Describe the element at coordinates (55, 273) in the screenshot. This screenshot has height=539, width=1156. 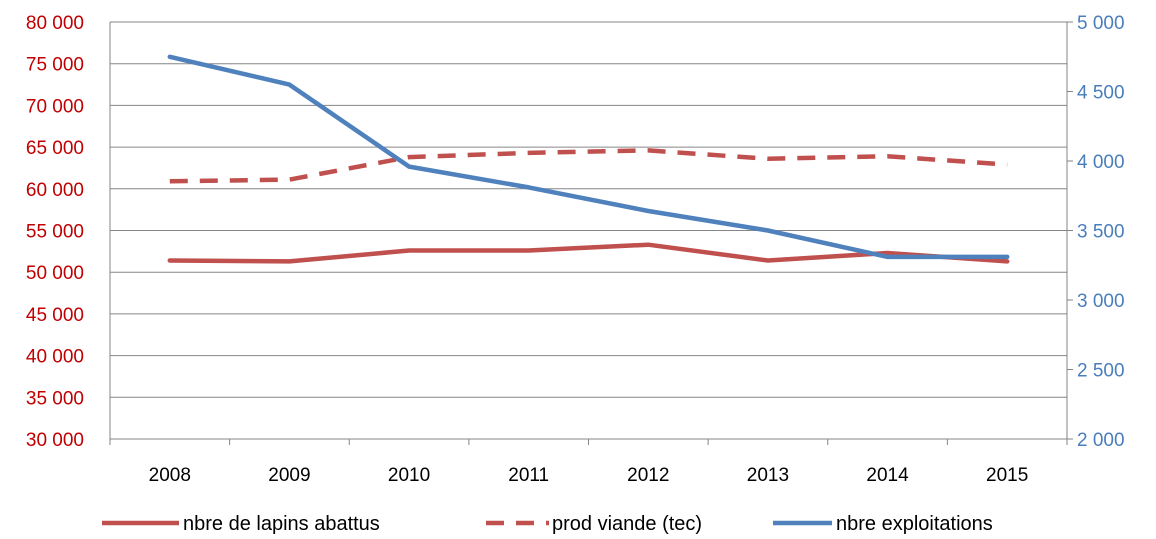
I see `left-tick-label: 50 000` at that location.